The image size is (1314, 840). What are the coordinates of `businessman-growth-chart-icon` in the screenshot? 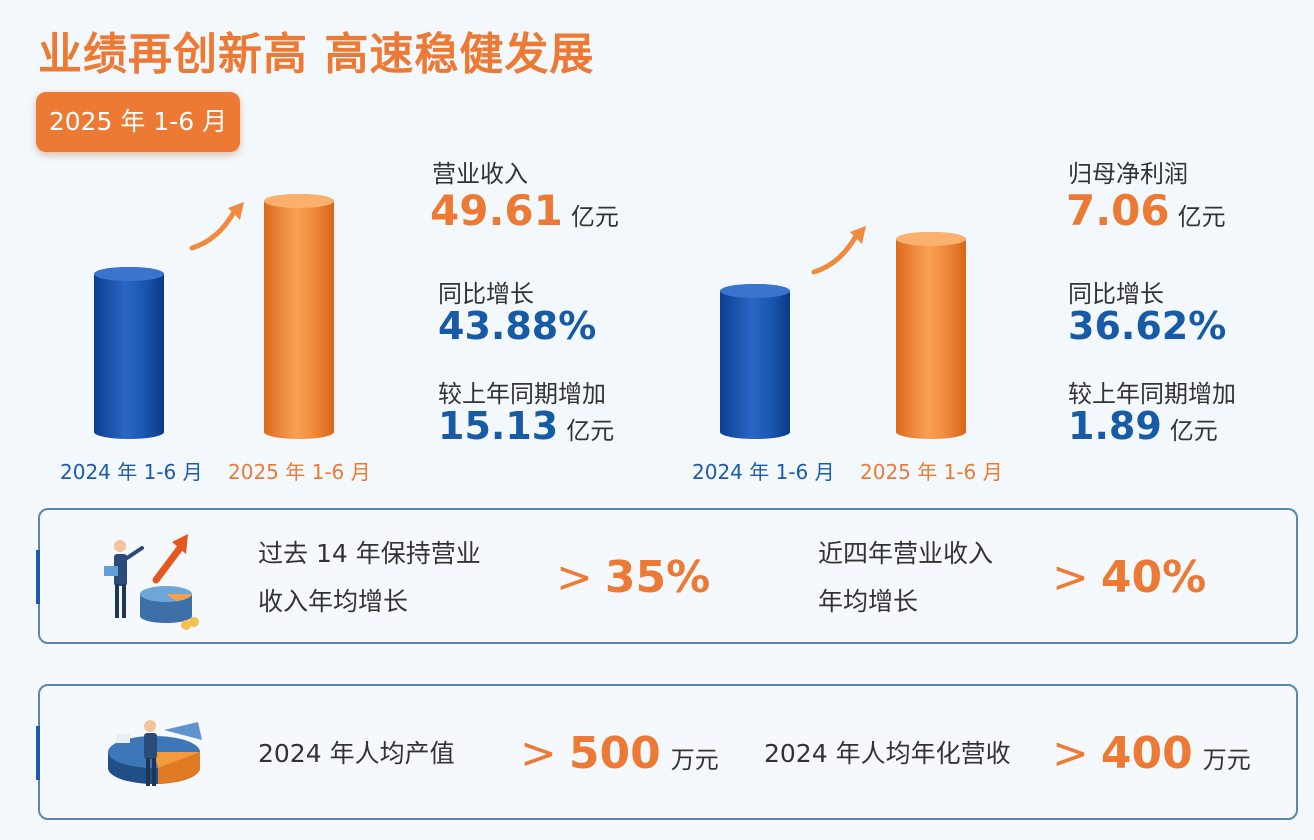 It's located at (151, 582).